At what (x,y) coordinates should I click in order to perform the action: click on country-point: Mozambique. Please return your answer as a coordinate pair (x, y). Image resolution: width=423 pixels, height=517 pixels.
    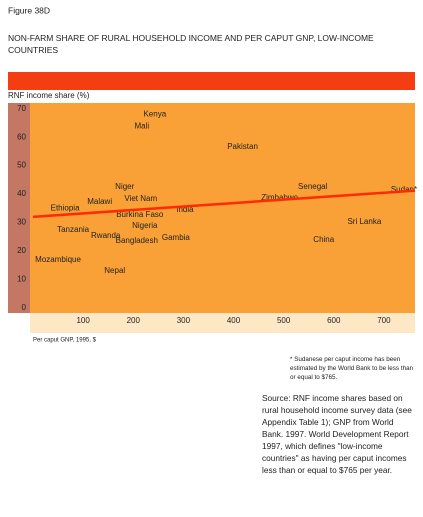
    Looking at the image, I should click on (58, 259).